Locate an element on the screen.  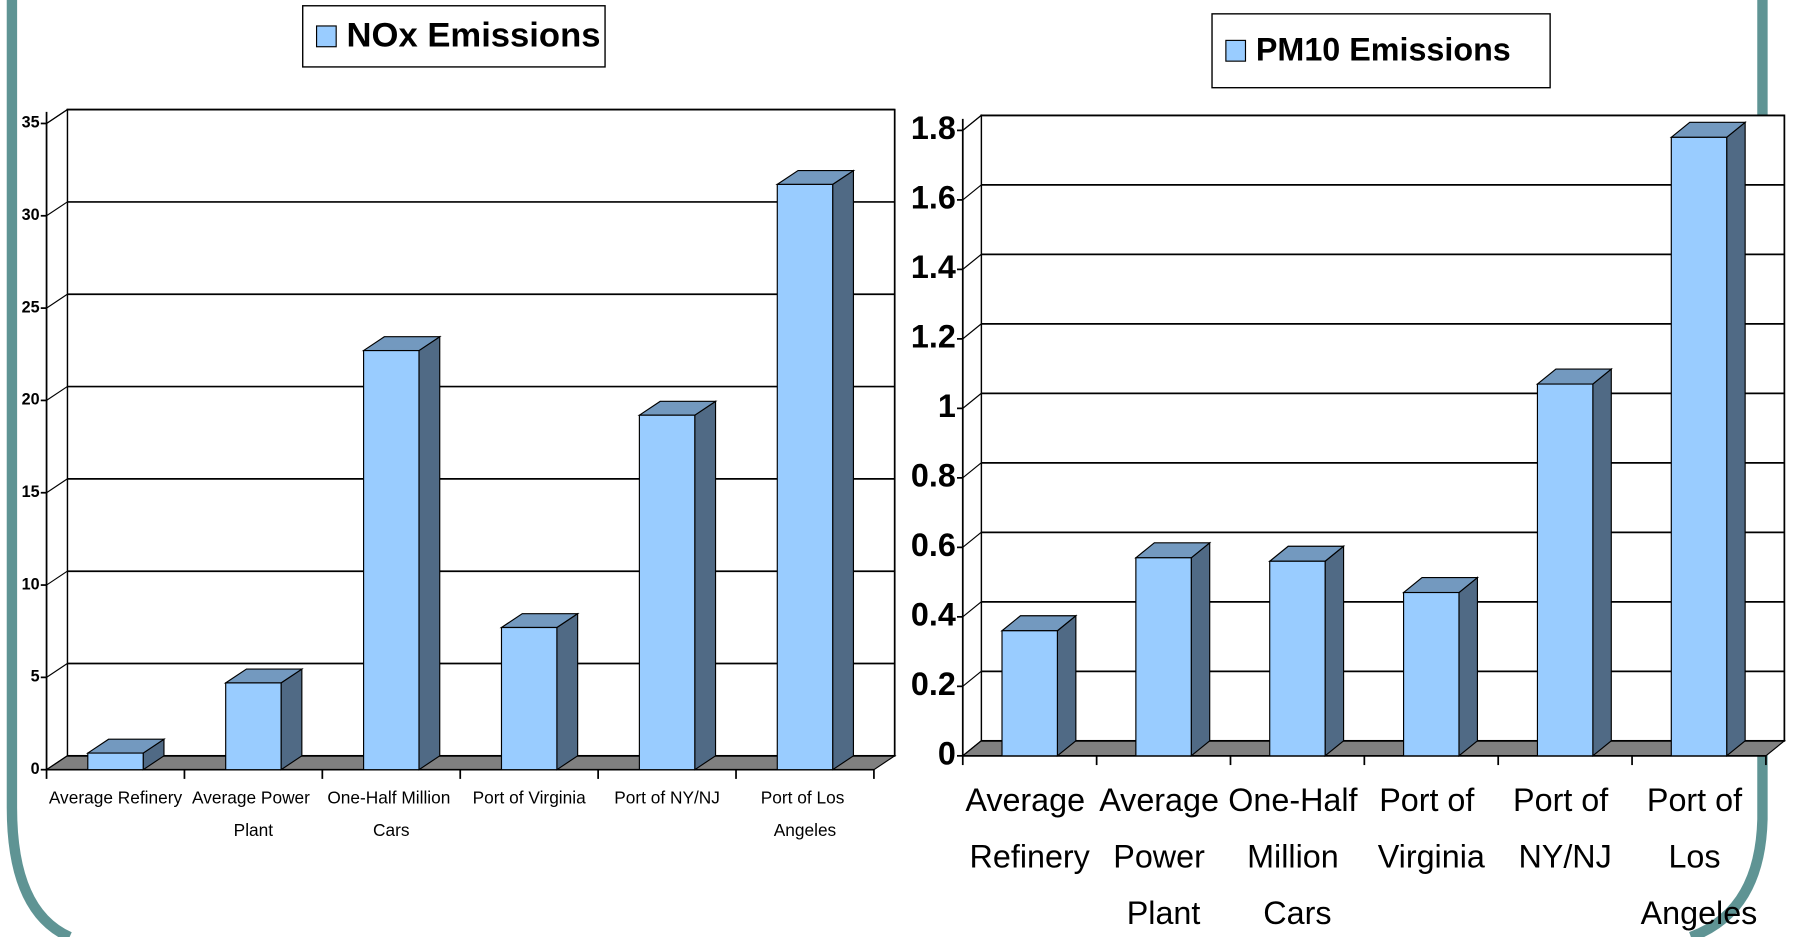
y-tick-label: 15 is located at coordinates (31, 492).